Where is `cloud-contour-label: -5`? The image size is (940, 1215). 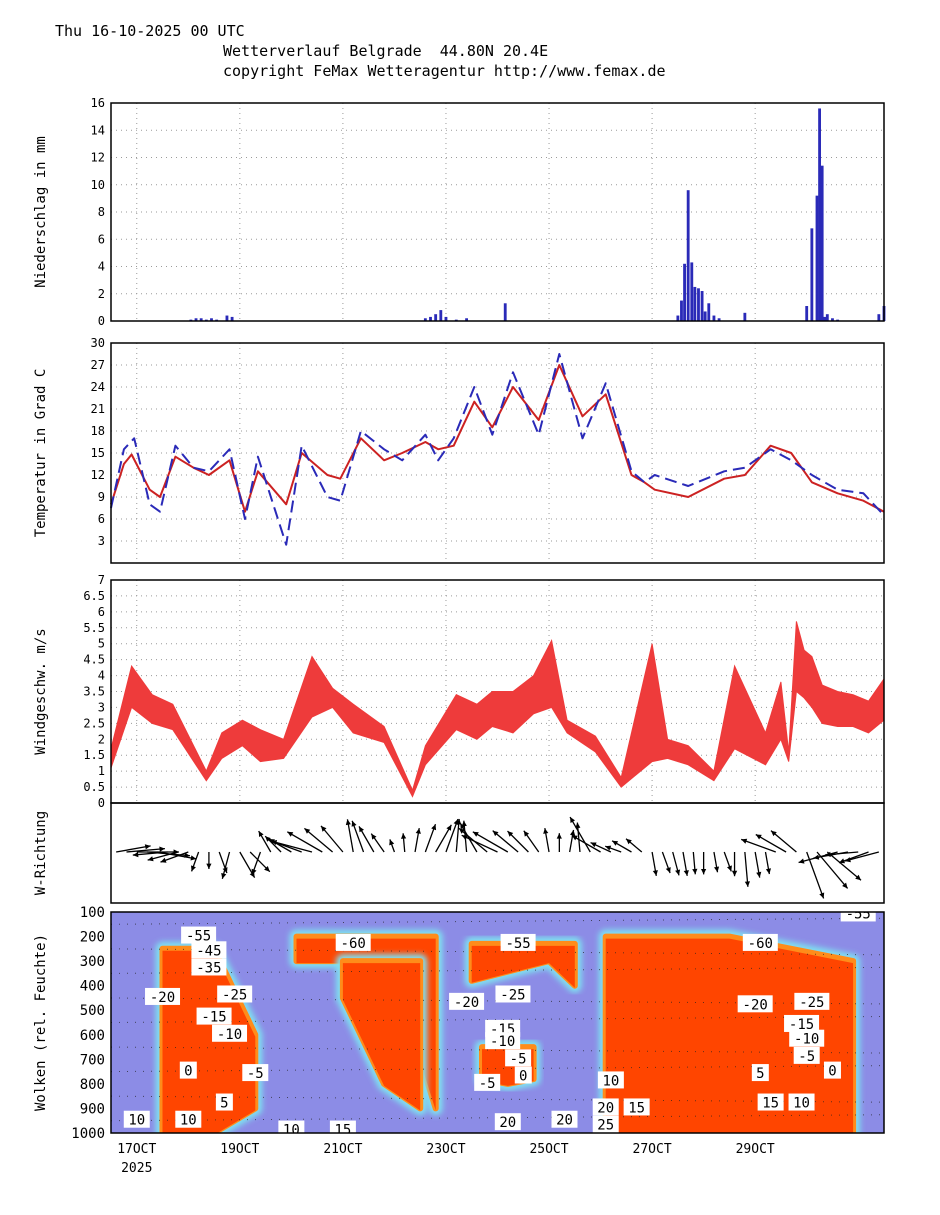 cloud-contour-label: -5 is located at coordinates (806, 1057).